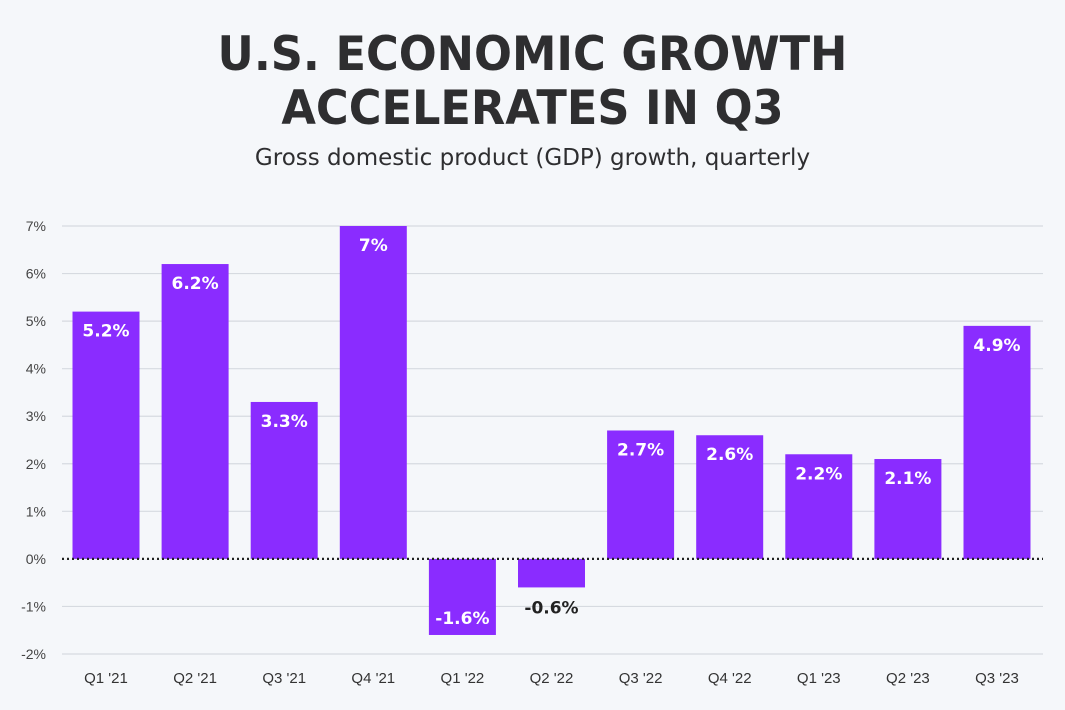  What do you see at coordinates (373, 246) in the screenshot?
I see `data-label: 7%` at bounding box center [373, 246].